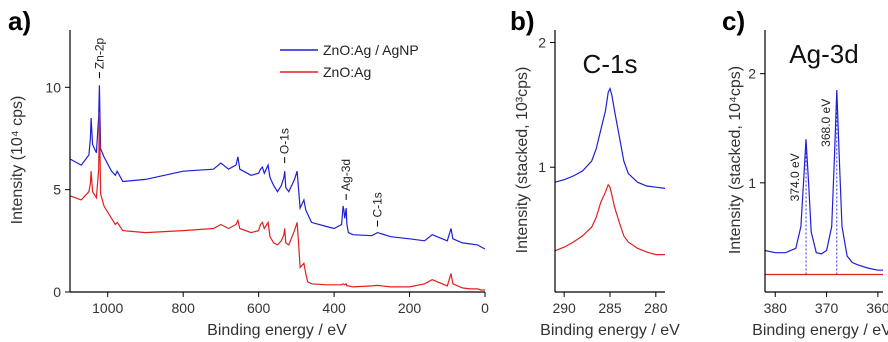 This screenshot has width=888, height=342. What do you see at coordinates (485, 308) in the screenshot?
I see `x-tick-label: 0` at bounding box center [485, 308].